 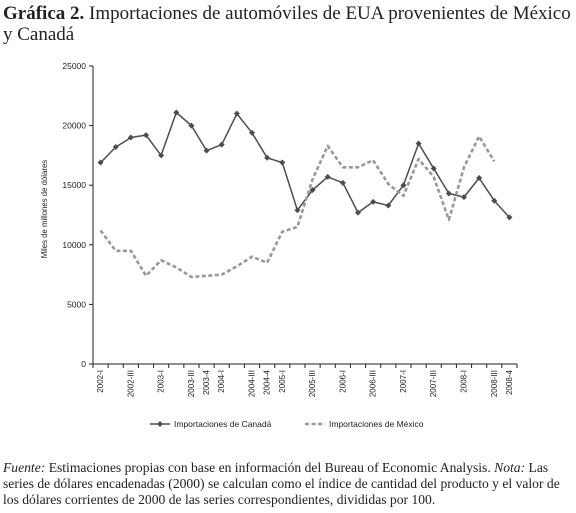 I want to click on source-label: Fuente:, so click(x=24, y=467).